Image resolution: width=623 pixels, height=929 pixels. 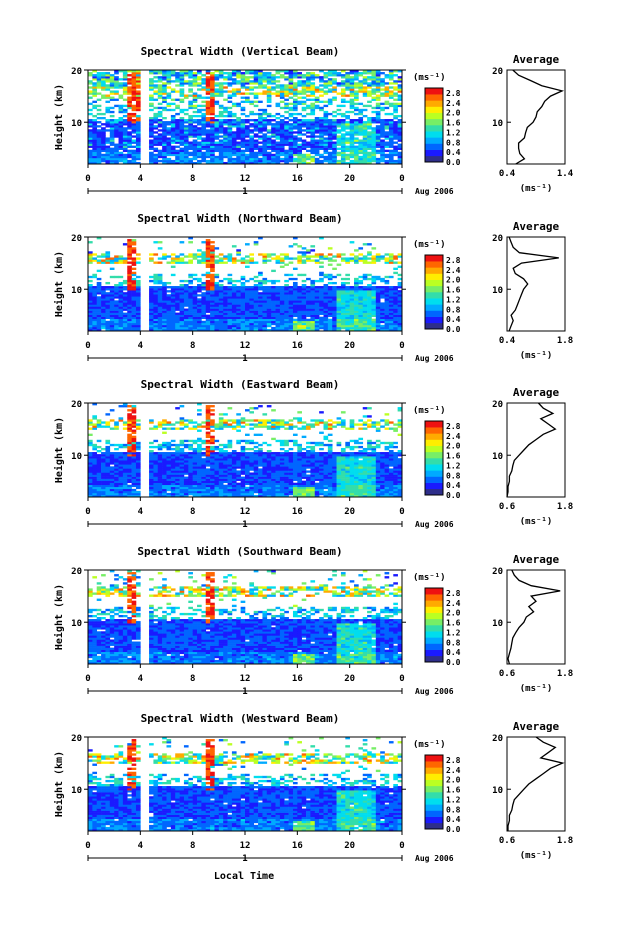 I want to click on x-tick-label: 0, so click(x=87, y=179).